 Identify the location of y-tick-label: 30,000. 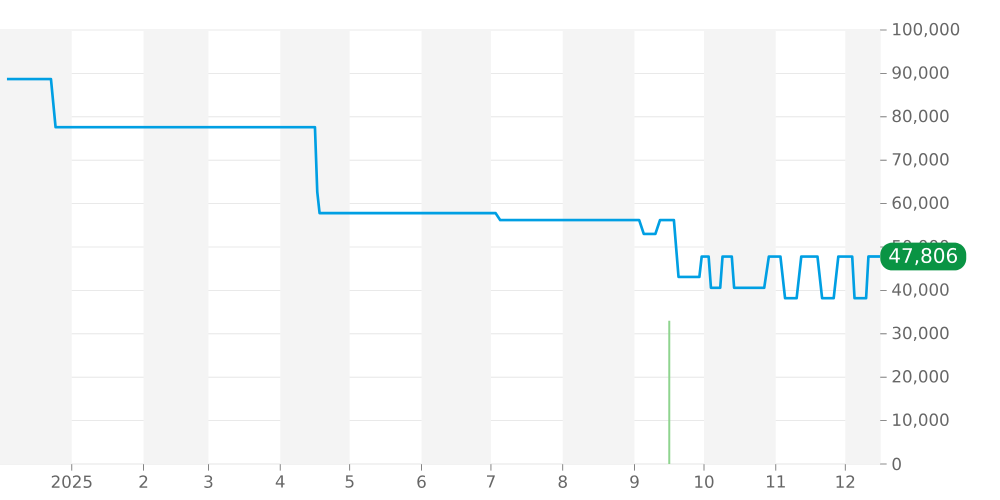
(920, 333).